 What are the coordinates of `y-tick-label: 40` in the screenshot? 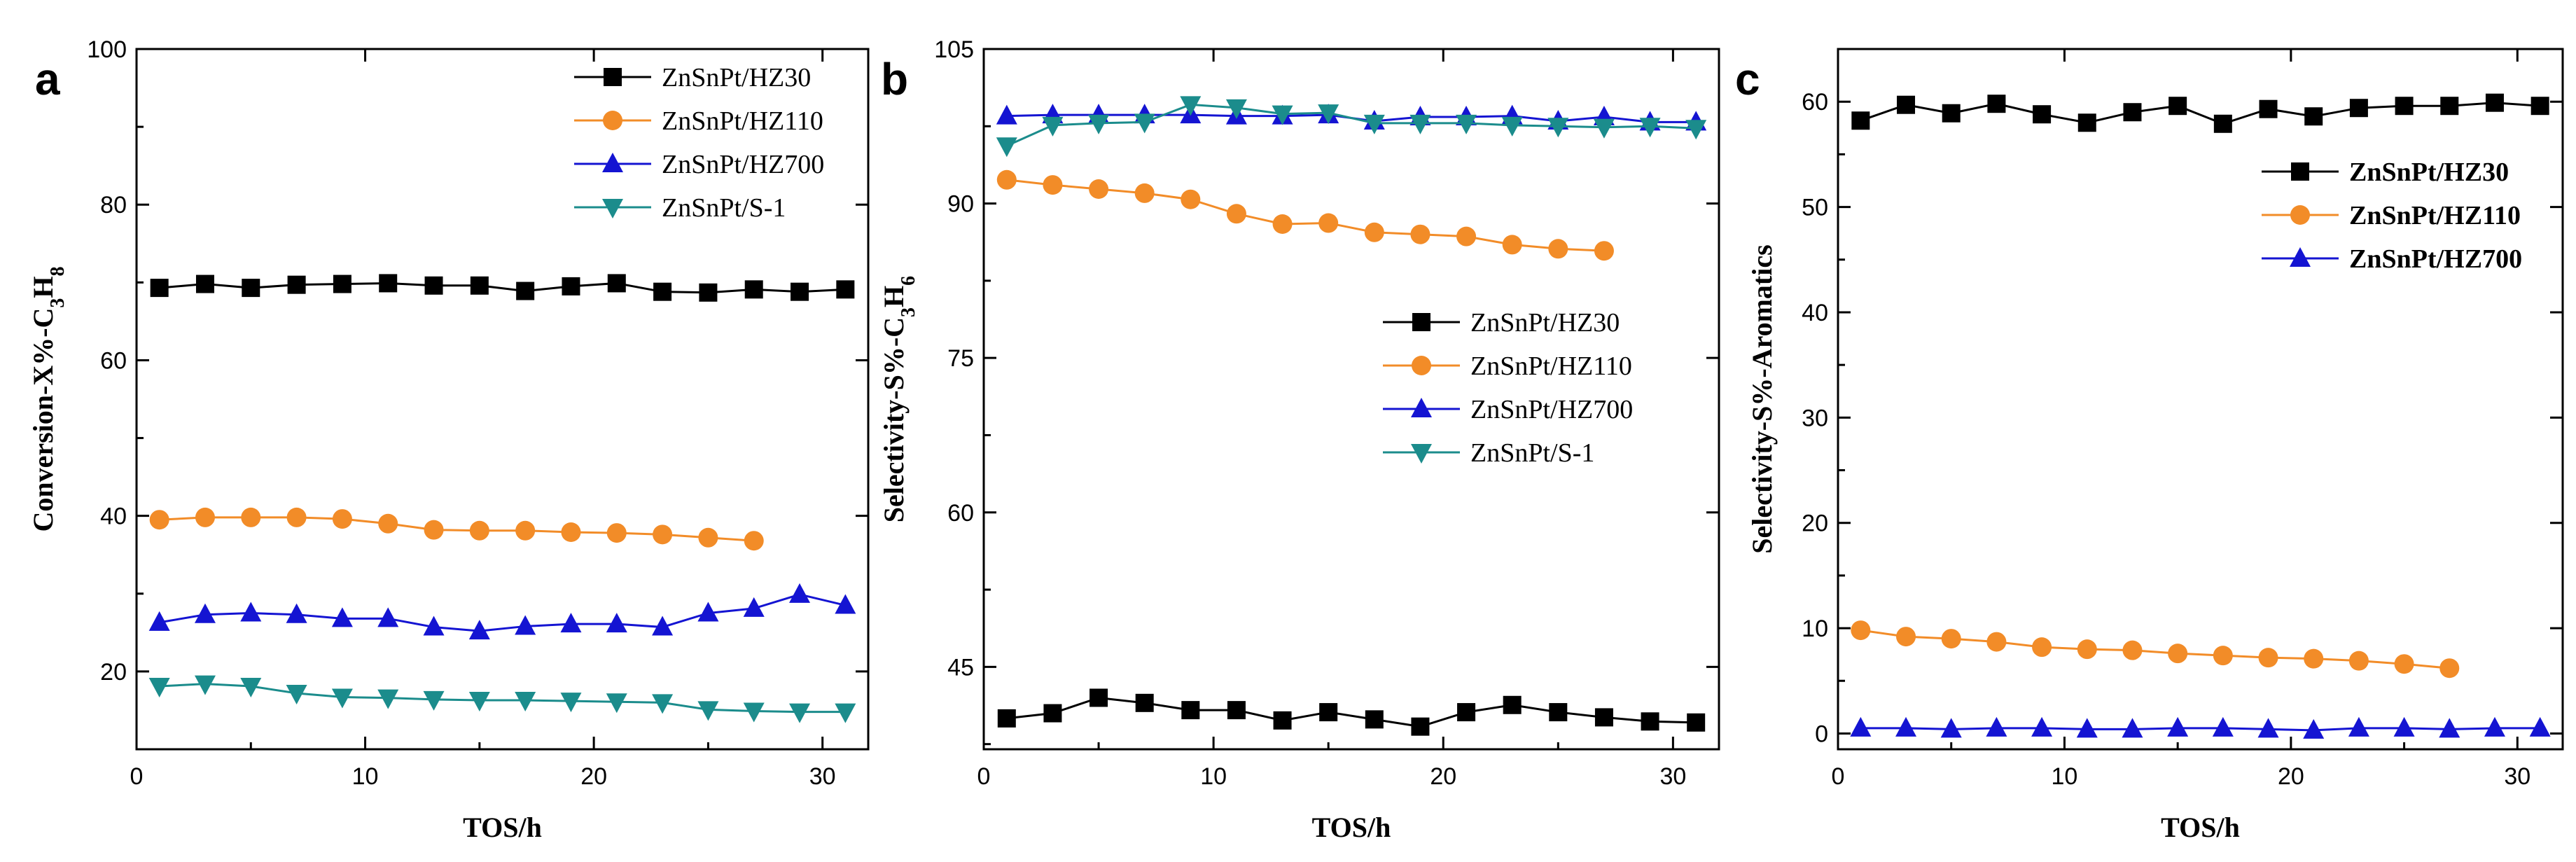 It's located at (113, 516).